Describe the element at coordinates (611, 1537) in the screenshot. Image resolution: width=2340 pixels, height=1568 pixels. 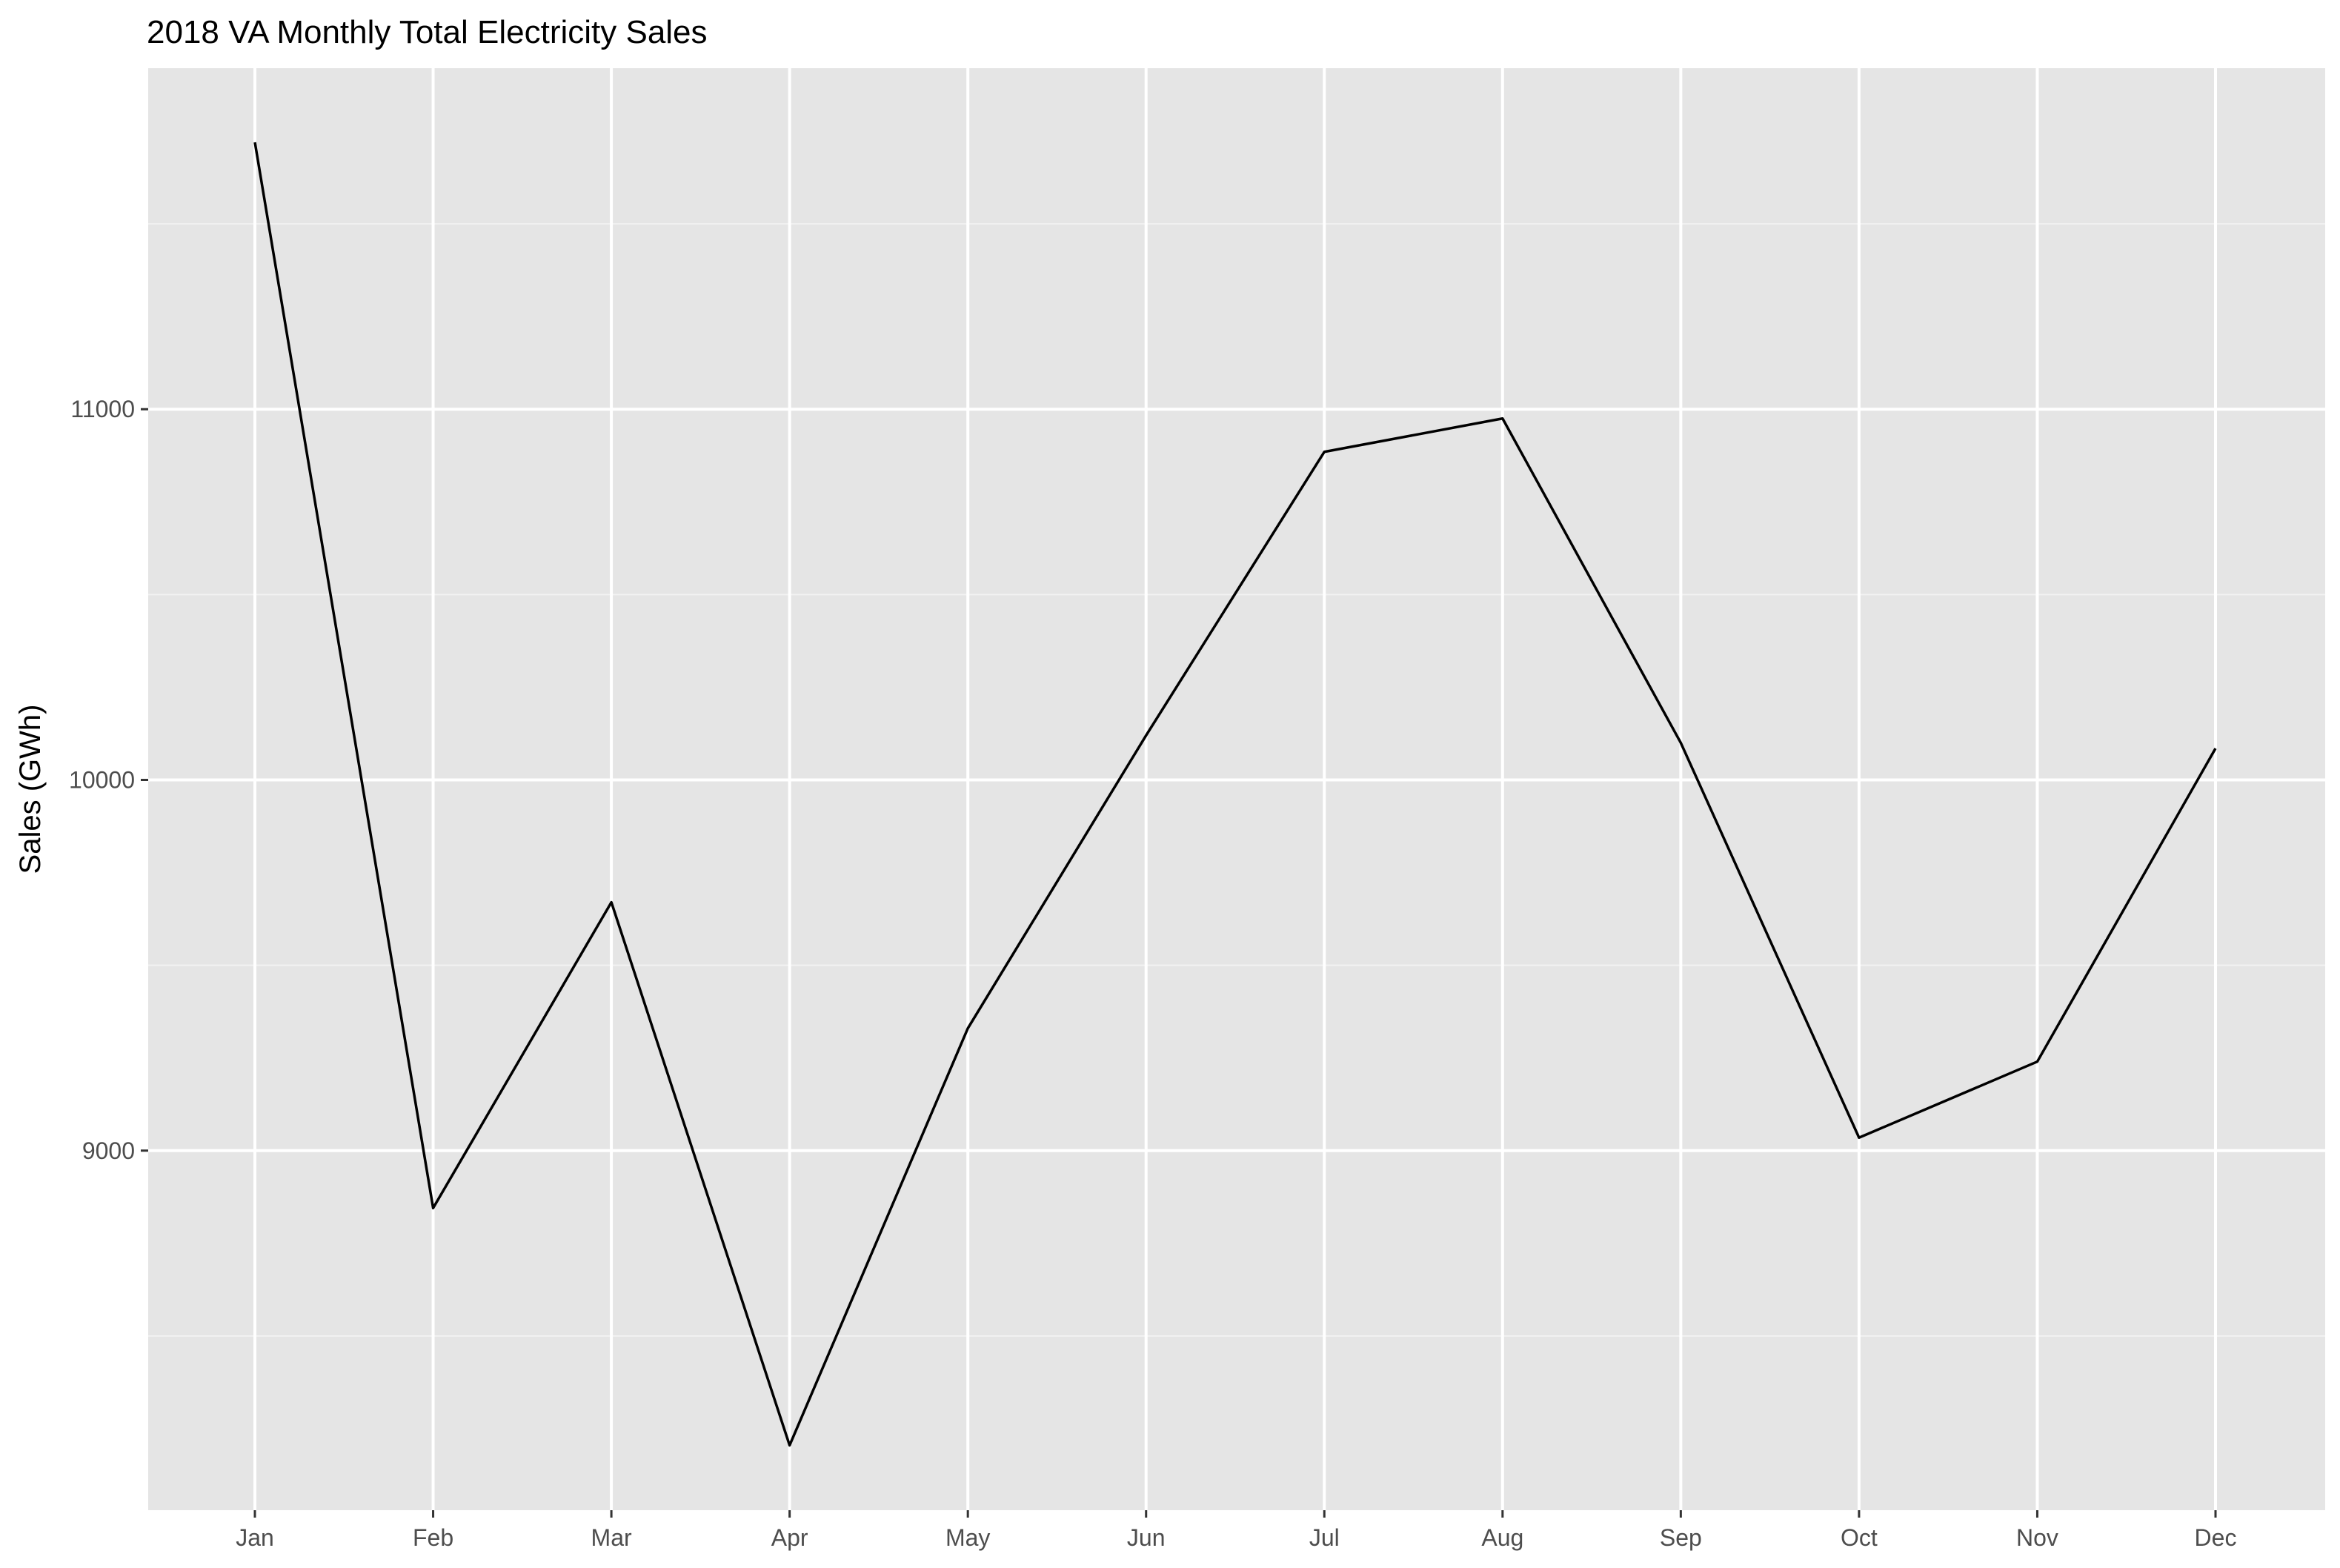
I see `x-tick-label: Mar` at that location.